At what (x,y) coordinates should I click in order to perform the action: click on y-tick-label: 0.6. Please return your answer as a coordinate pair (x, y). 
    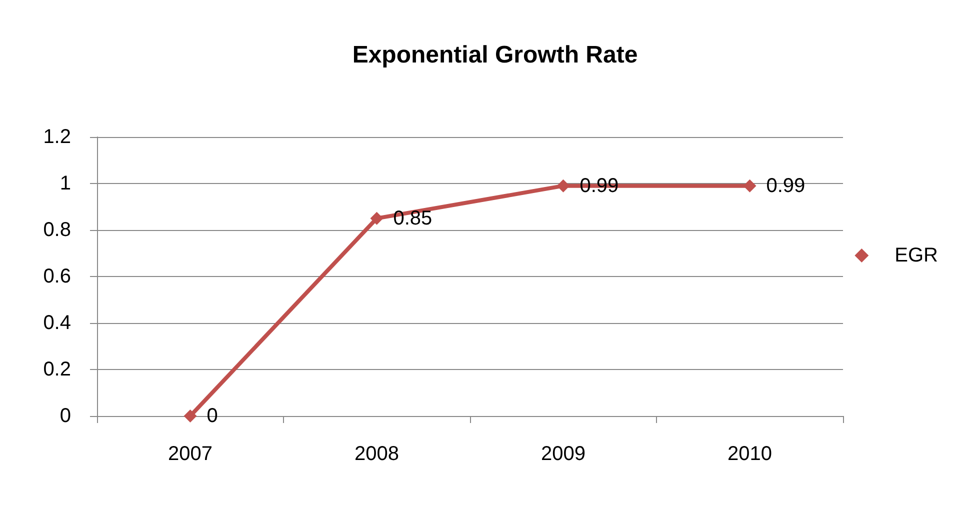
    Looking at the image, I should click on (57, 277).